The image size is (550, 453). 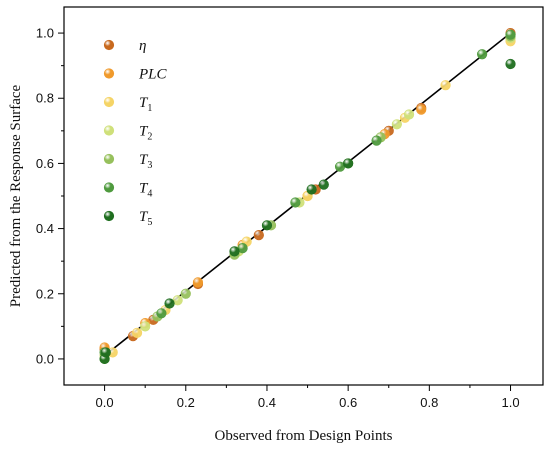 What do you see at coordinates (45, 358) in the screenshot?
I see `y-tick-label: 0.0` at bounding box center [45, 358].